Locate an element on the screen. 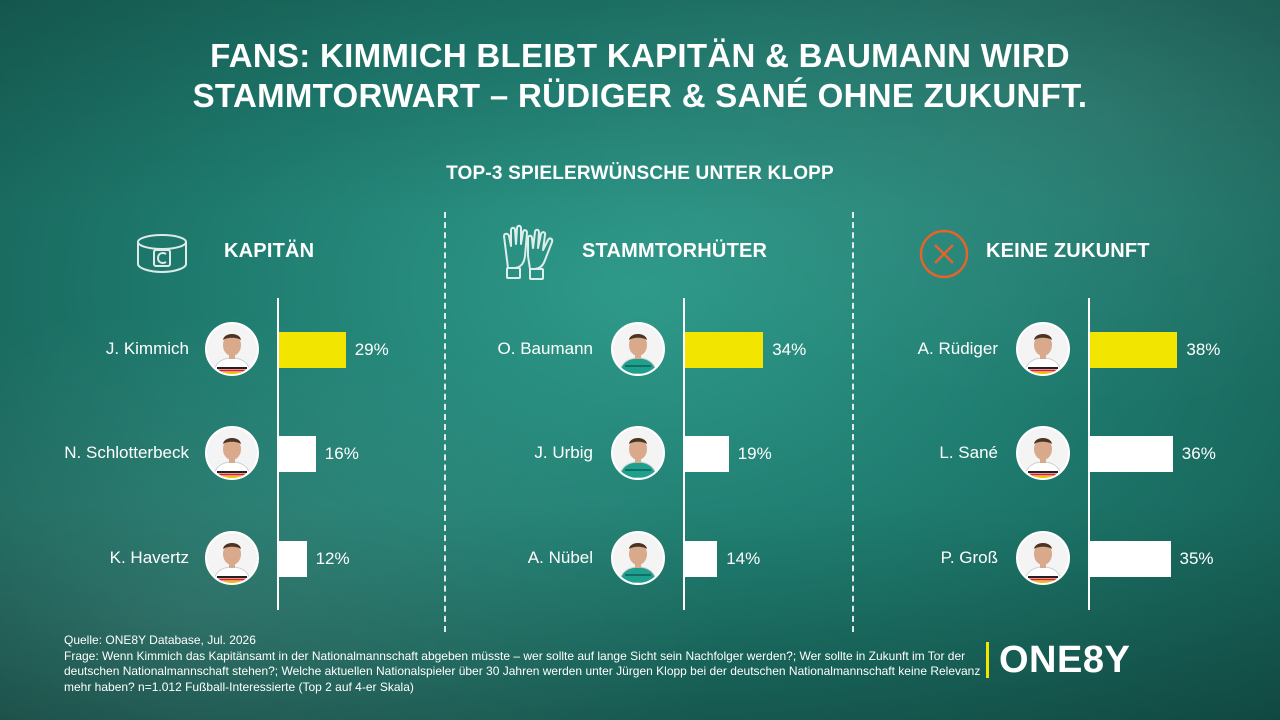 Image resolution: width=1280 pixels, height=720 pixels. panel-title: STAMMTORHÜTER is located at coordinates (675, 251).